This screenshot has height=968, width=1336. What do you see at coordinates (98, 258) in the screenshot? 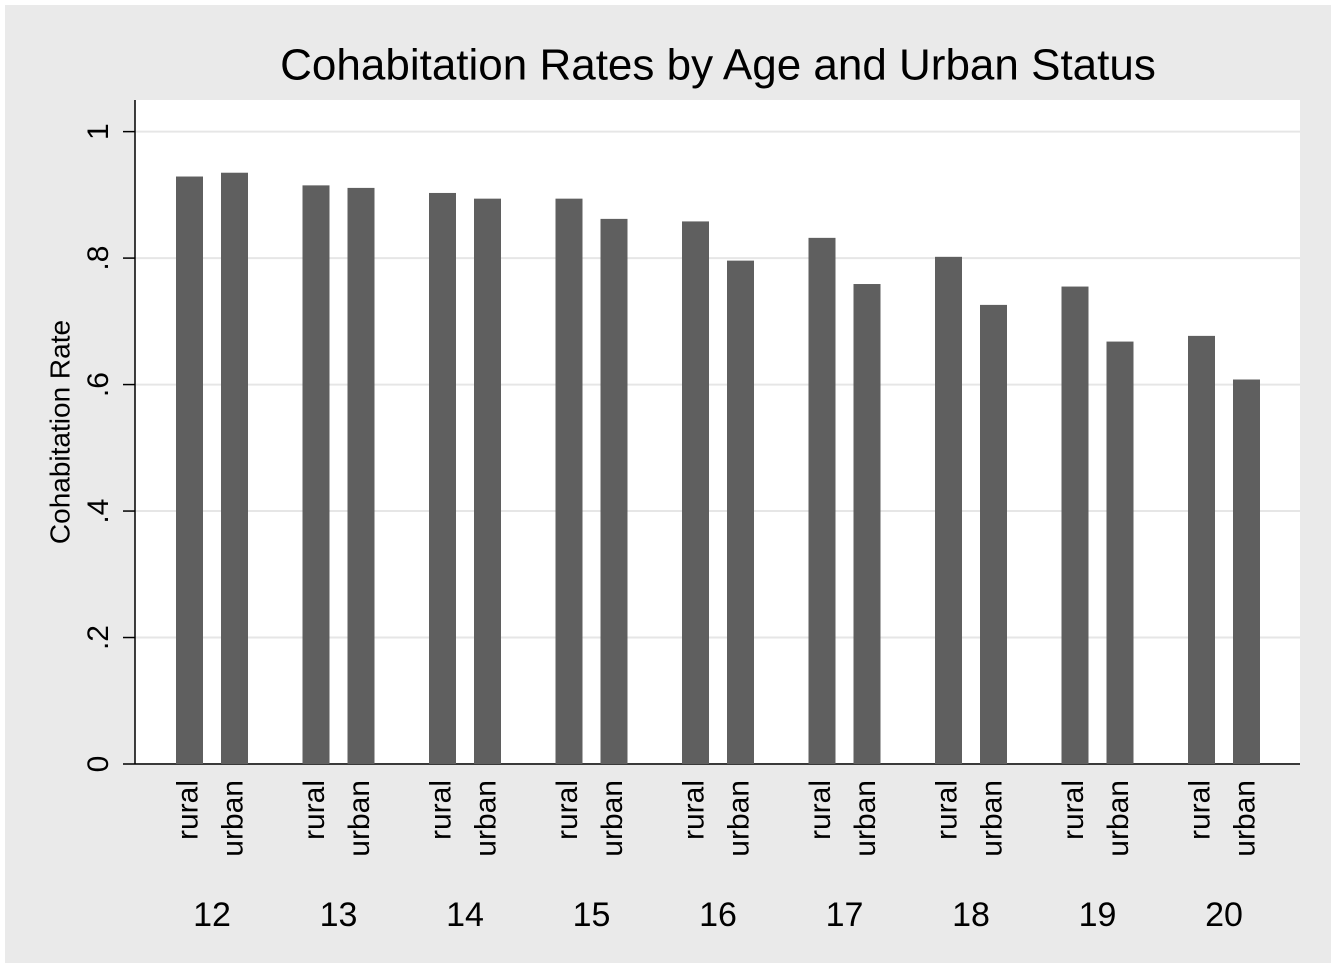
I see `y-tick-label: .8` at bounding box center [98, 258].